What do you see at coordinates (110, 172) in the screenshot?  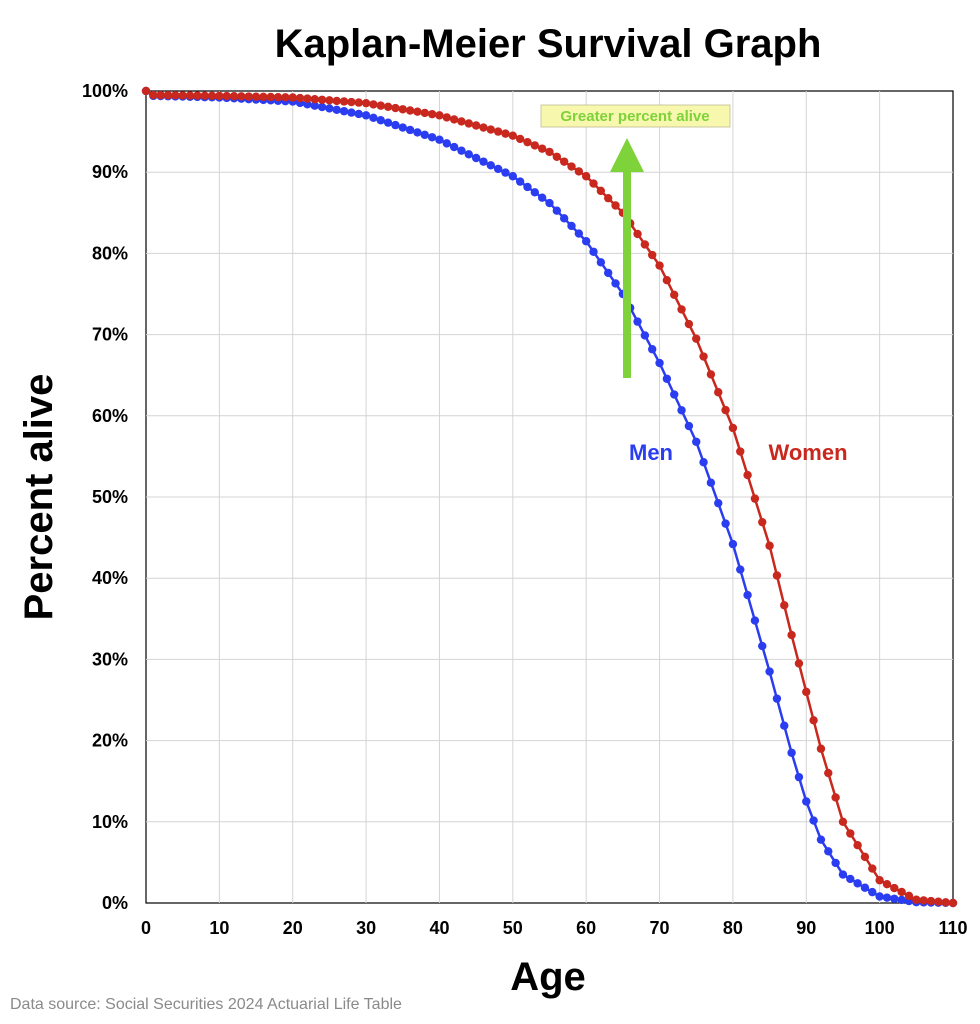 I see `y-tick-label: 90%` at bounding box center [110, 172].